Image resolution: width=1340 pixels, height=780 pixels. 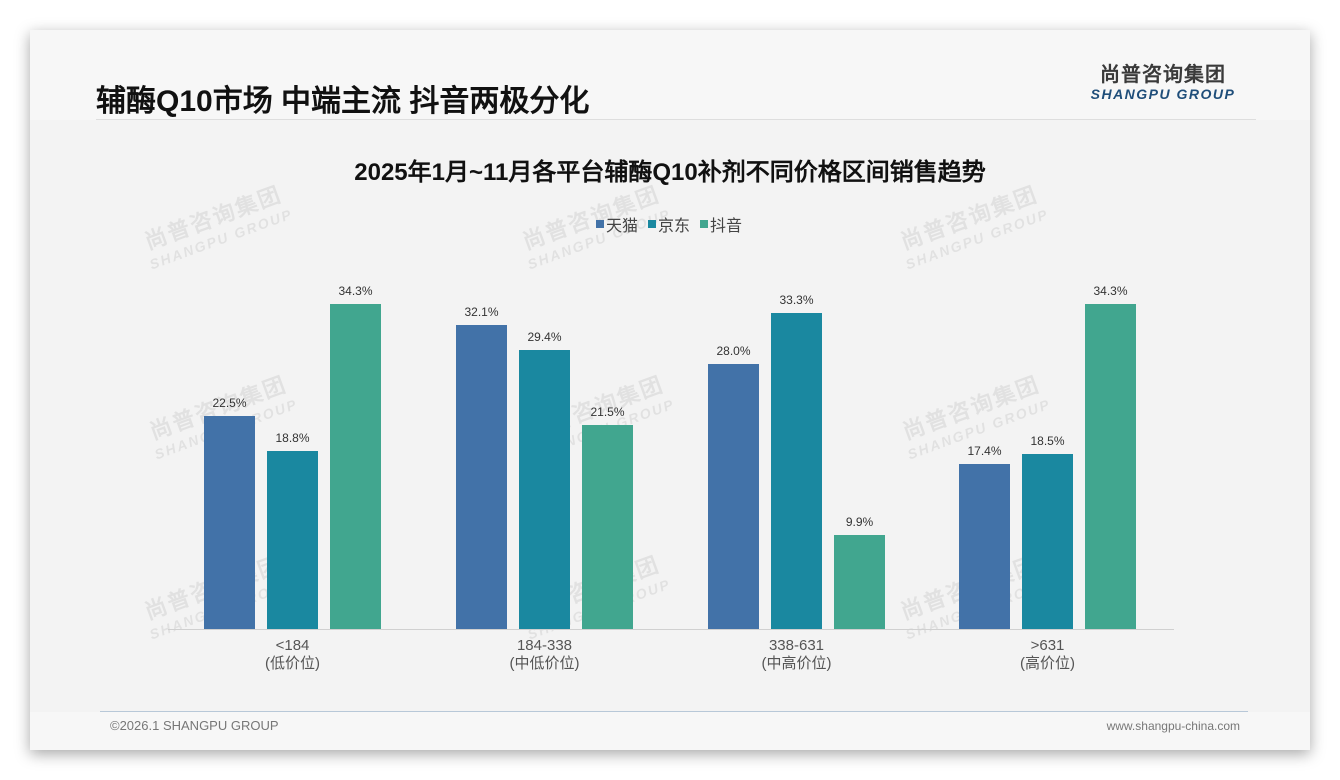 I want to click on legend-item-jd: 京东, so click(x=669, y=224).